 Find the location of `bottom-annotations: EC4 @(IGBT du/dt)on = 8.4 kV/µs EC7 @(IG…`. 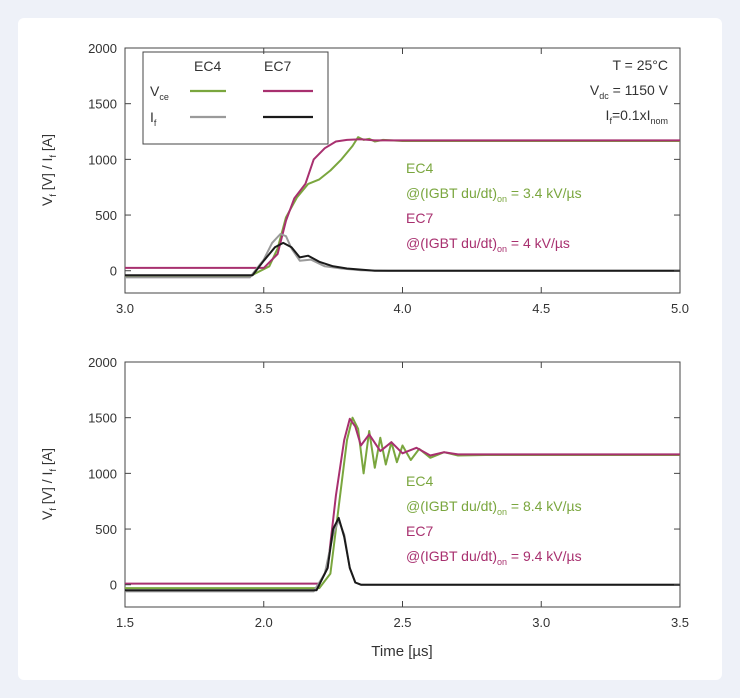

bottom-annotations: EC4 @(IGBT du/dt)on = 8.4 kV/µs EC7 @(IG… is located at coordinates (494, 520).